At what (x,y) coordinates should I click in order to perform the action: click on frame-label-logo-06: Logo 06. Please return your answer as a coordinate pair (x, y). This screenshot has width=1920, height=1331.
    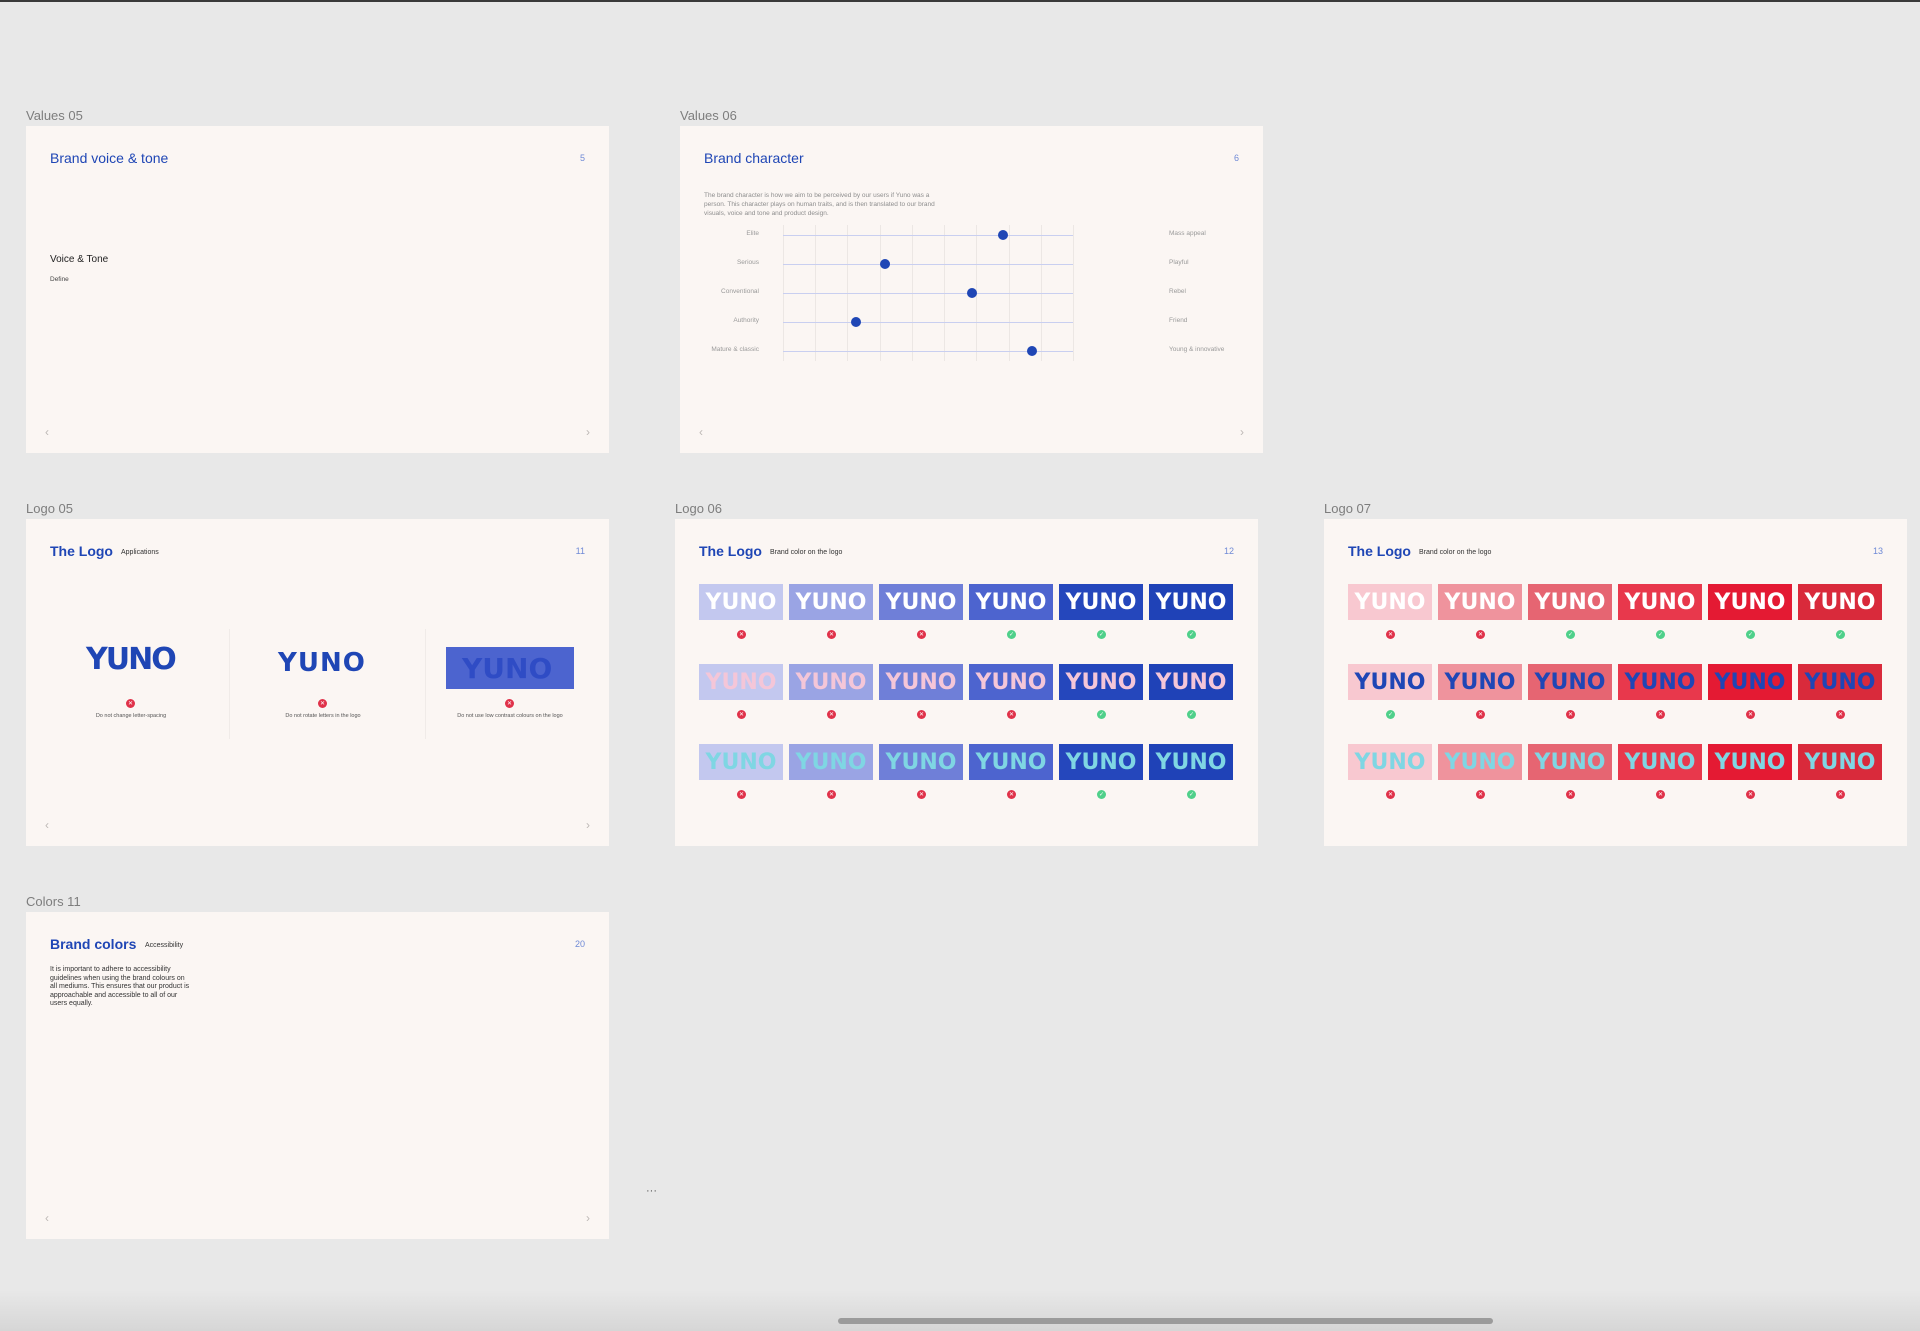
    Looking at the image, I should click on (698, 508).